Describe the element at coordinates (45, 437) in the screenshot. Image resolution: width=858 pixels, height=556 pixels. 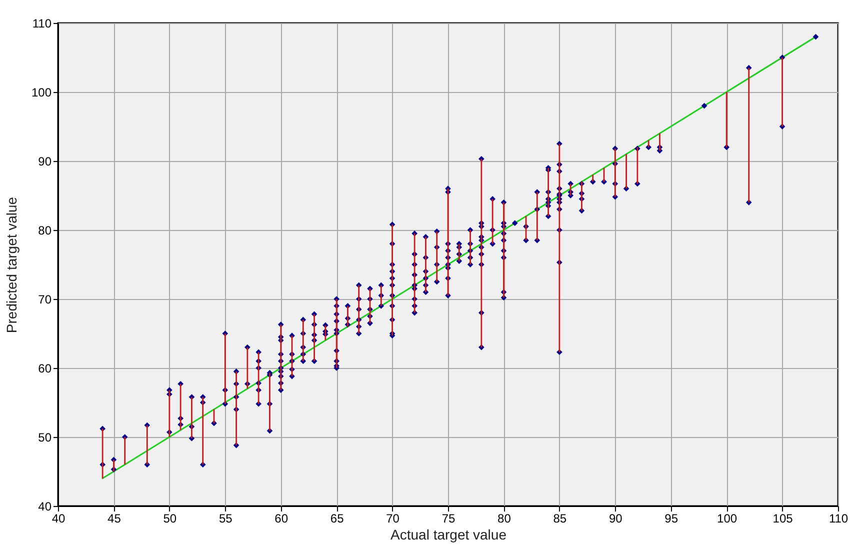
I see `y-tick-label: 50` at that location.